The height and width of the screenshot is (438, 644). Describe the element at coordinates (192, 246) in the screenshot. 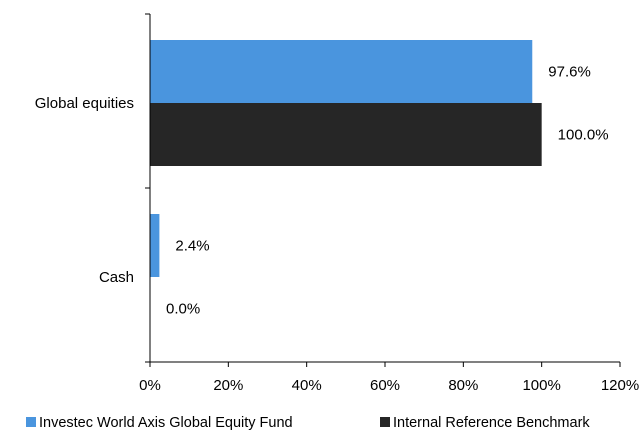

I see `data-label: 2.4%` at that location.